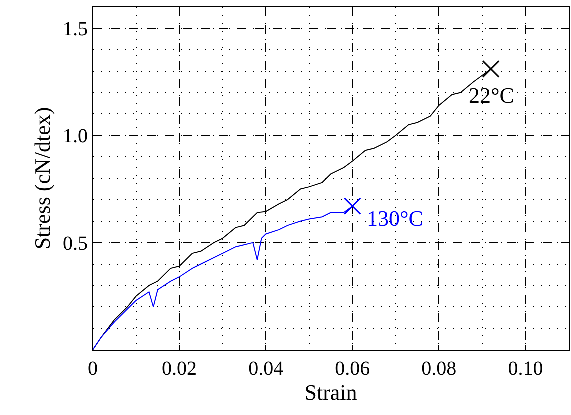  Describe the element at coordinates (395, 218) in the screenshot. I see `annotation: 130°C` at that location.